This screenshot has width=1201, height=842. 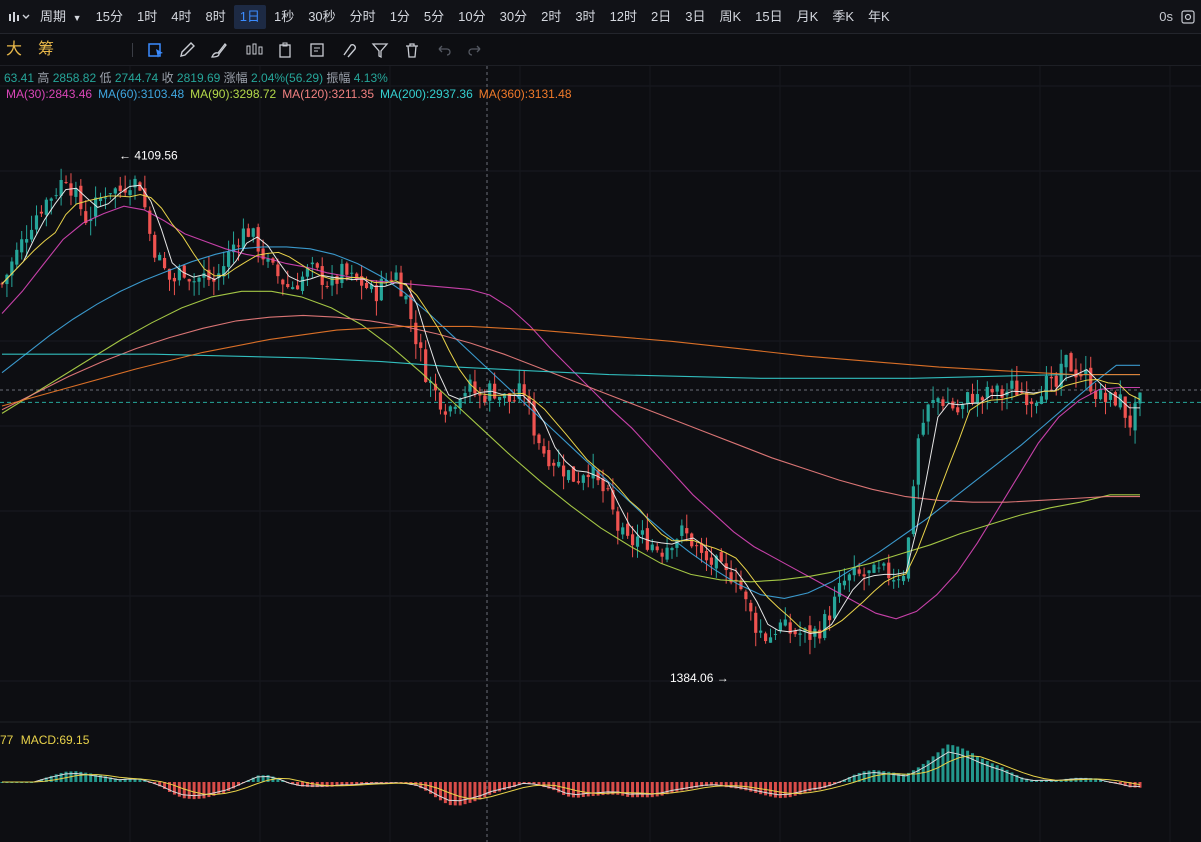 I want to click on interval-8: 1分, so click(x=399, y=16).